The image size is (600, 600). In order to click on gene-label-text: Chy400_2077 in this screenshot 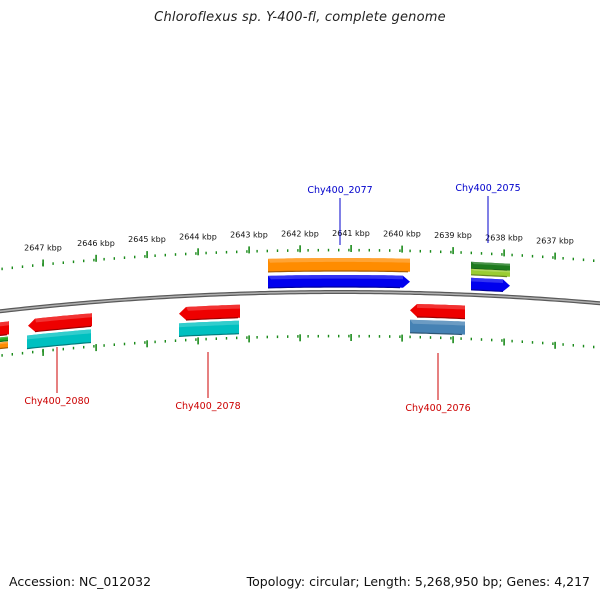, I will do `click(339, 190)`.